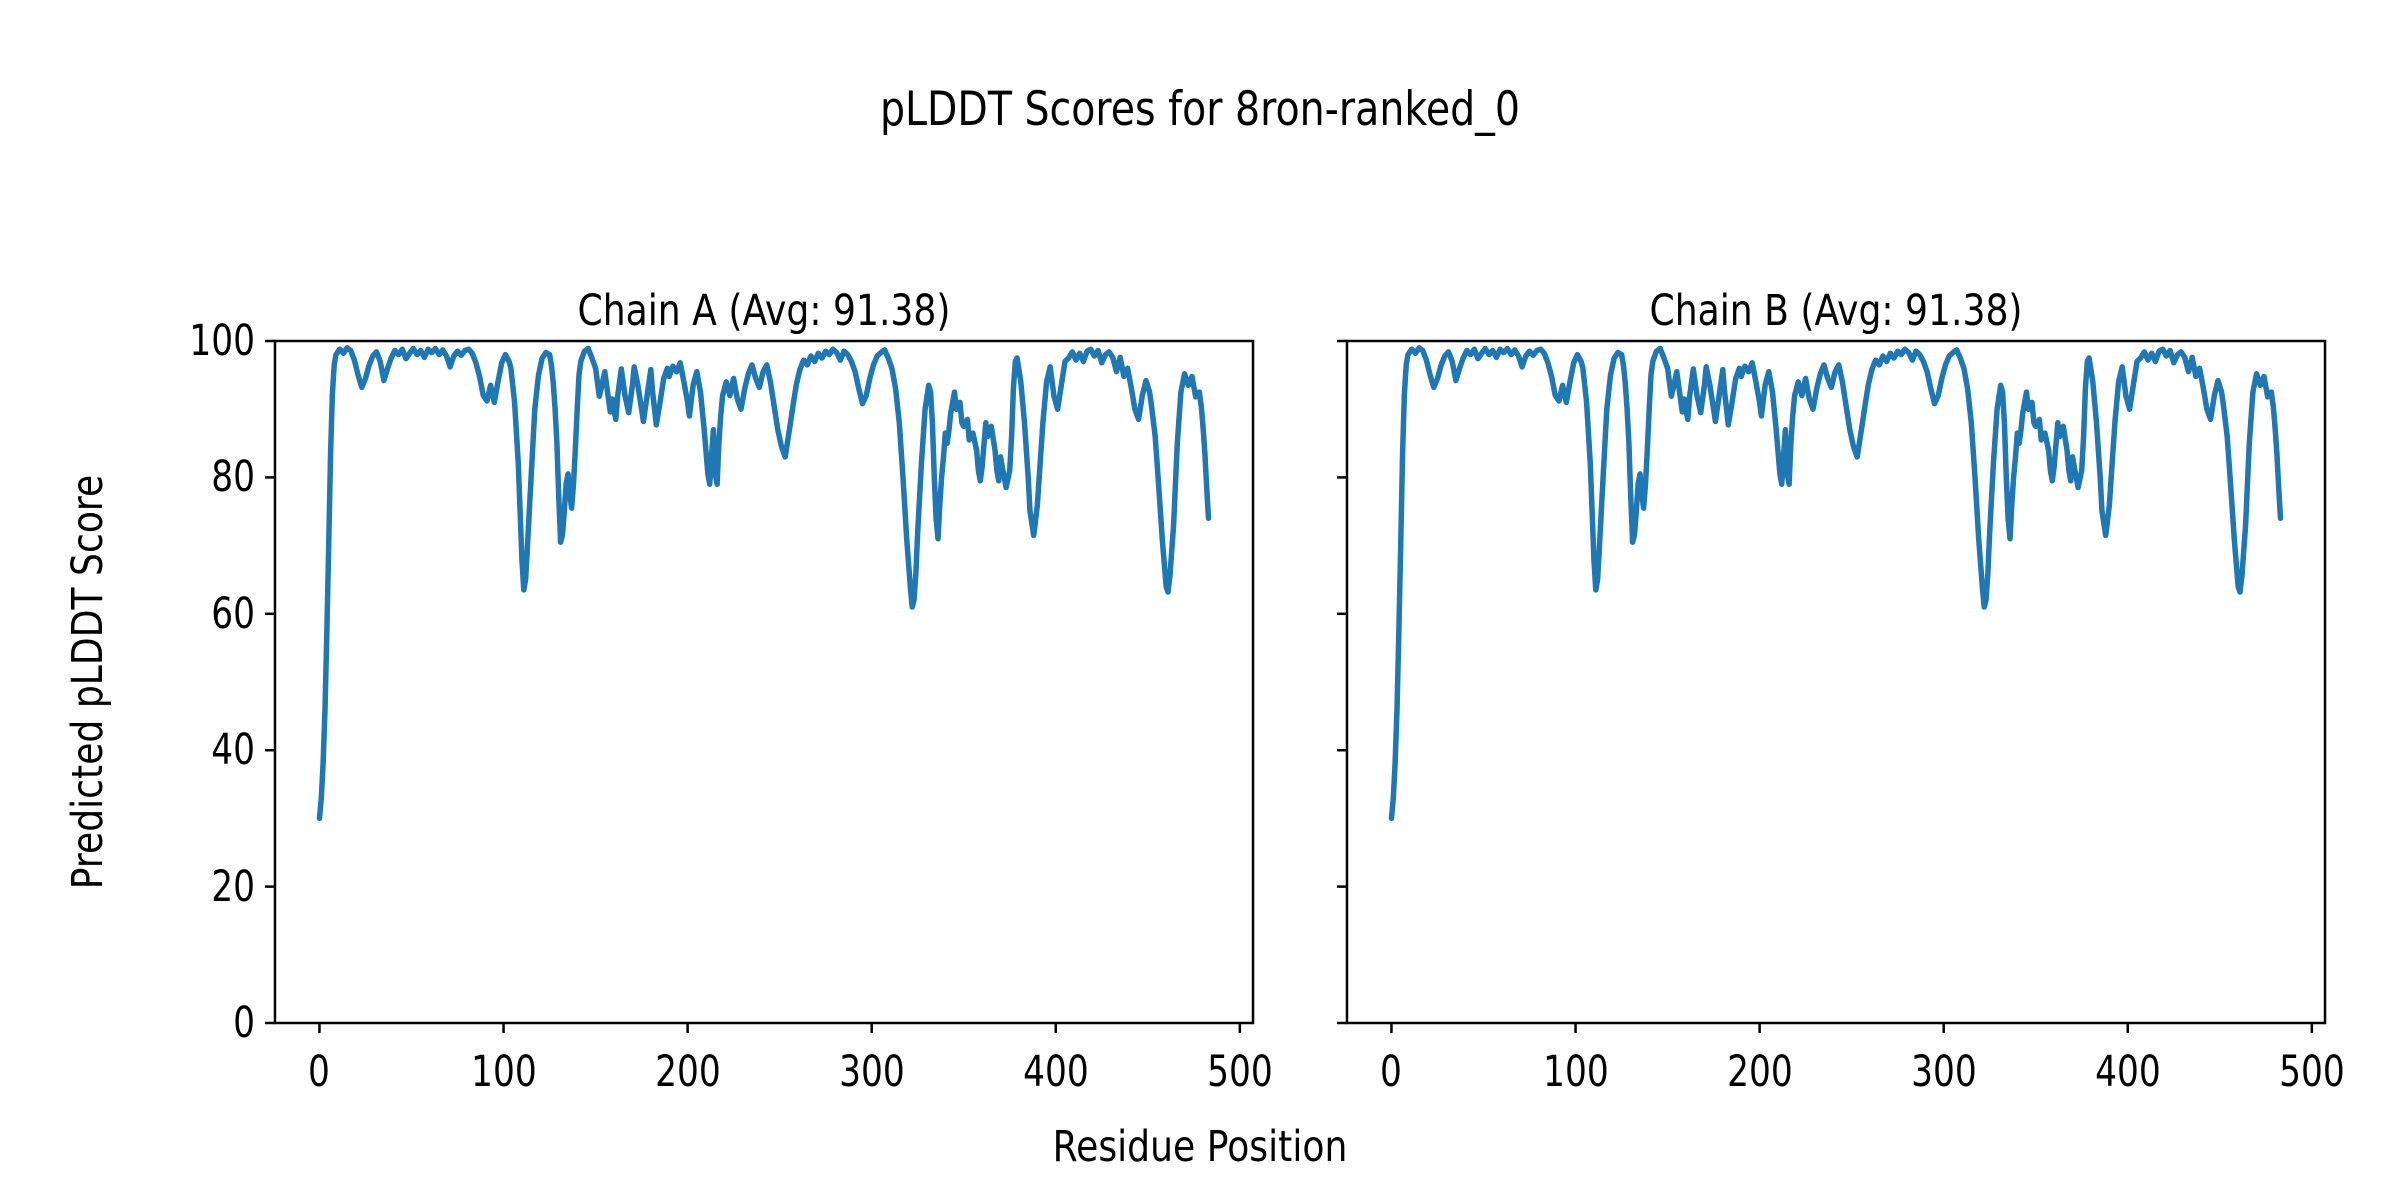  Describe the element at coordinates (503, 1072) in the screenshot. I see `x-tick-label-chain-a: 100` at that location.